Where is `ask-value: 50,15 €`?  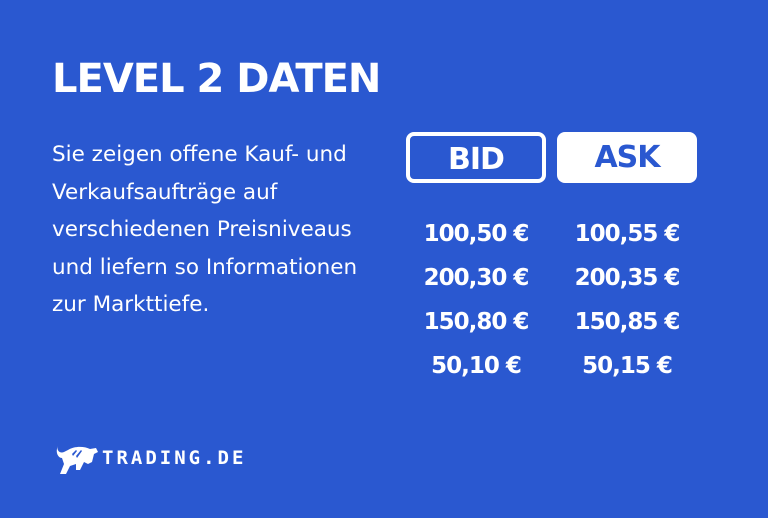 ask-value: 50,15 € is located at coordinates (627, 366).